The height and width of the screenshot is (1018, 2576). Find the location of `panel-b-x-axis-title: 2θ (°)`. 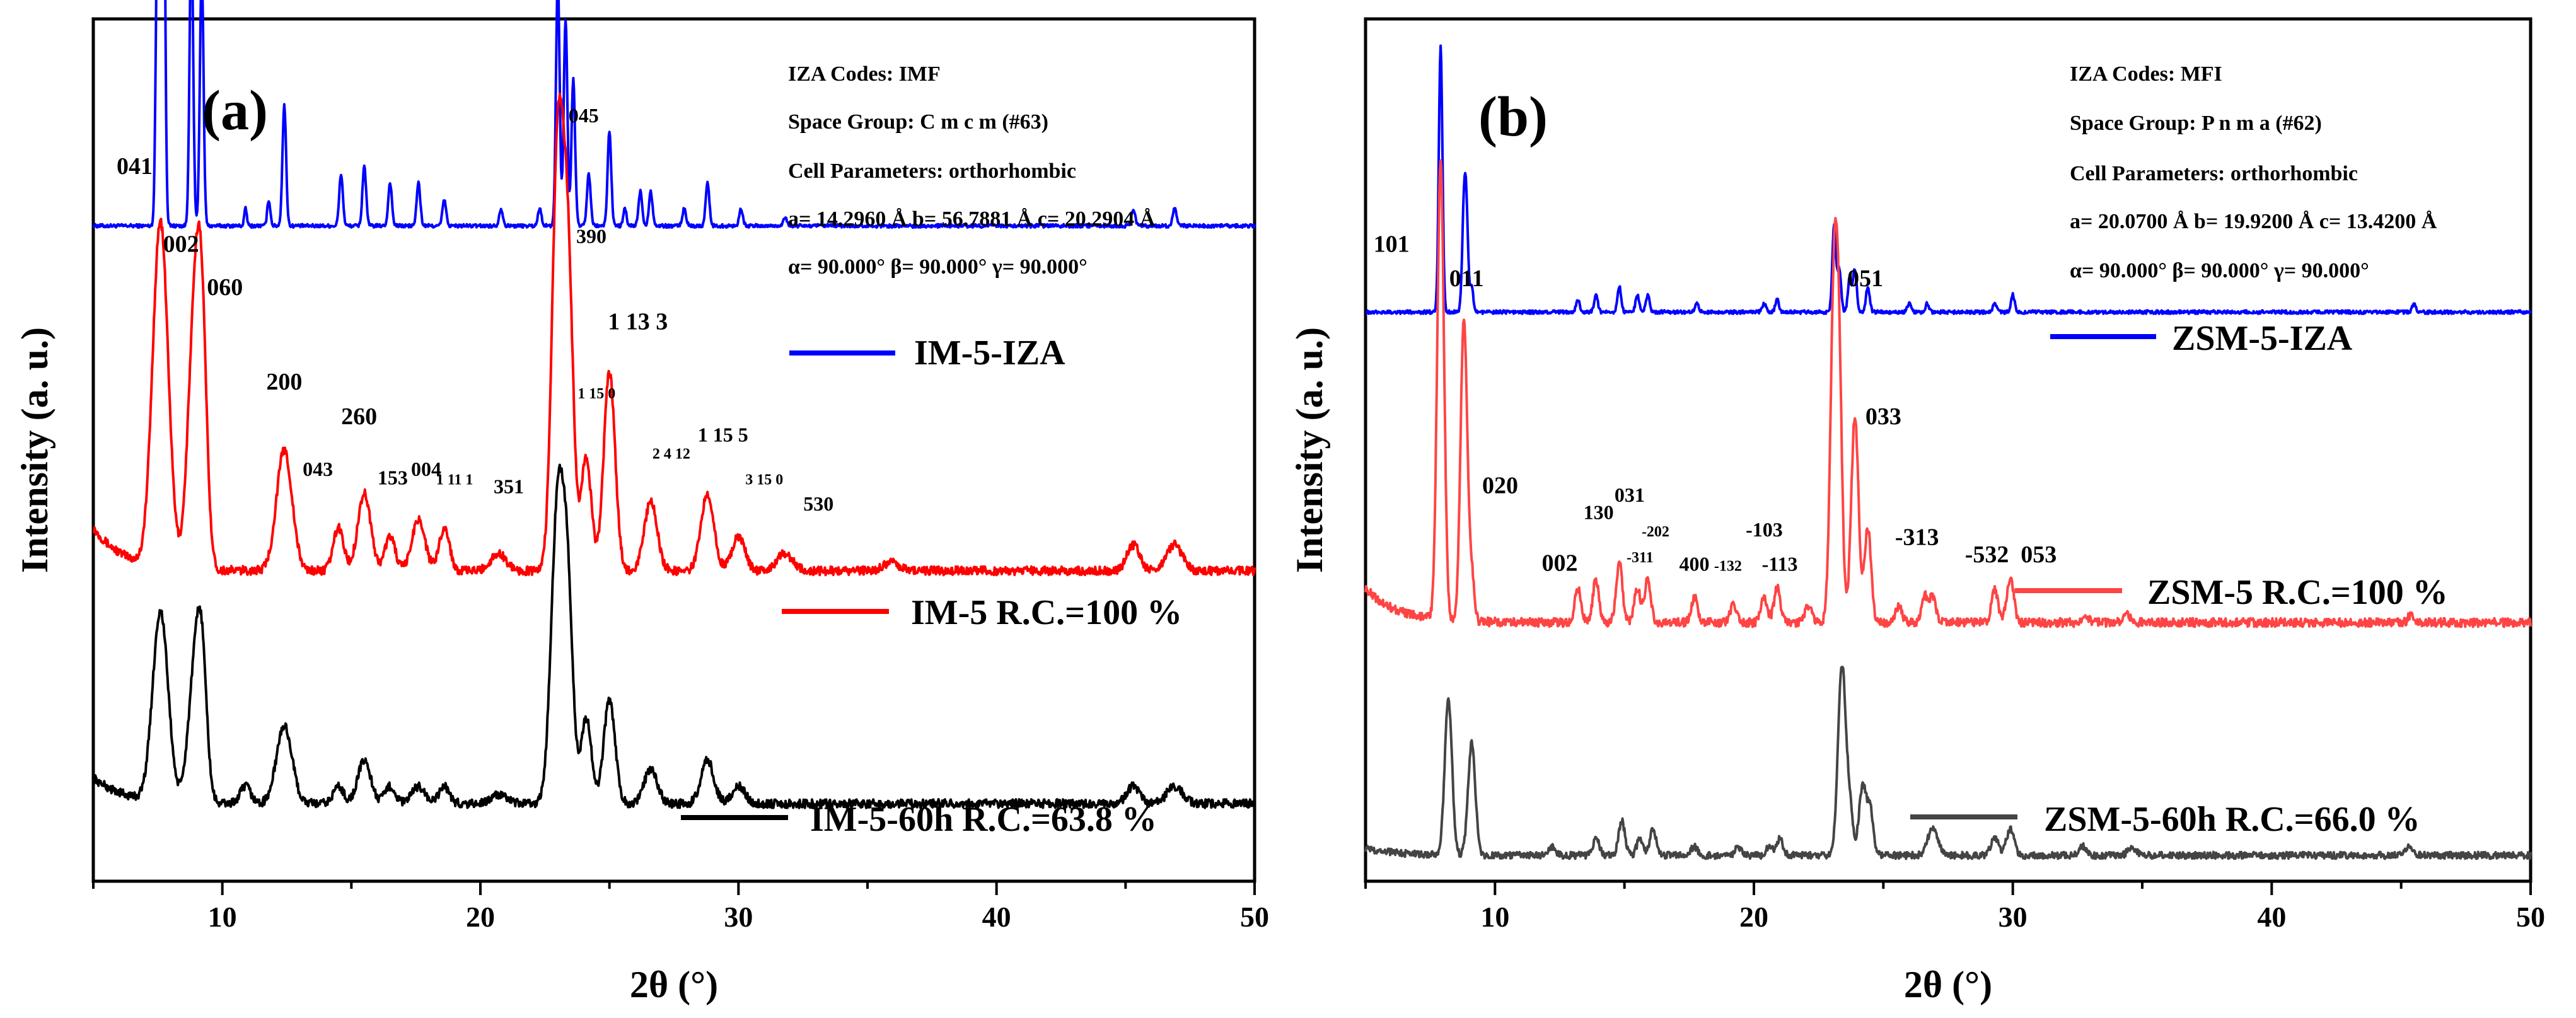

panel-b-x-axis-title: 2θ (°) is located at coordinates (1948, 985).